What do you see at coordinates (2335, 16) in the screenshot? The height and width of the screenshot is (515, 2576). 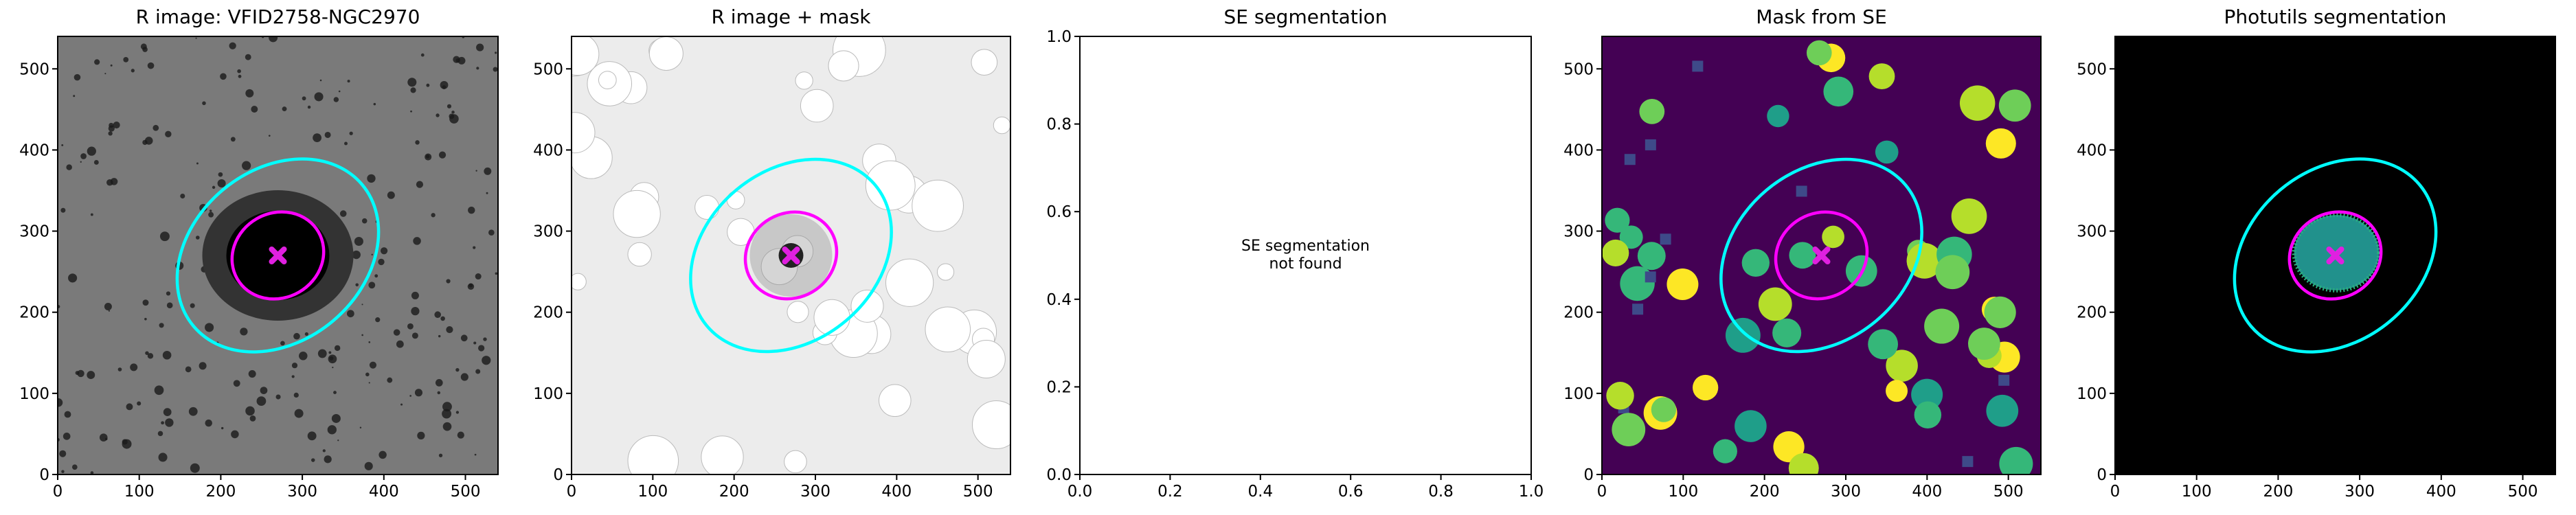 I see `panel-title: Photutils segmentation` at bounding box center [2335, 16].